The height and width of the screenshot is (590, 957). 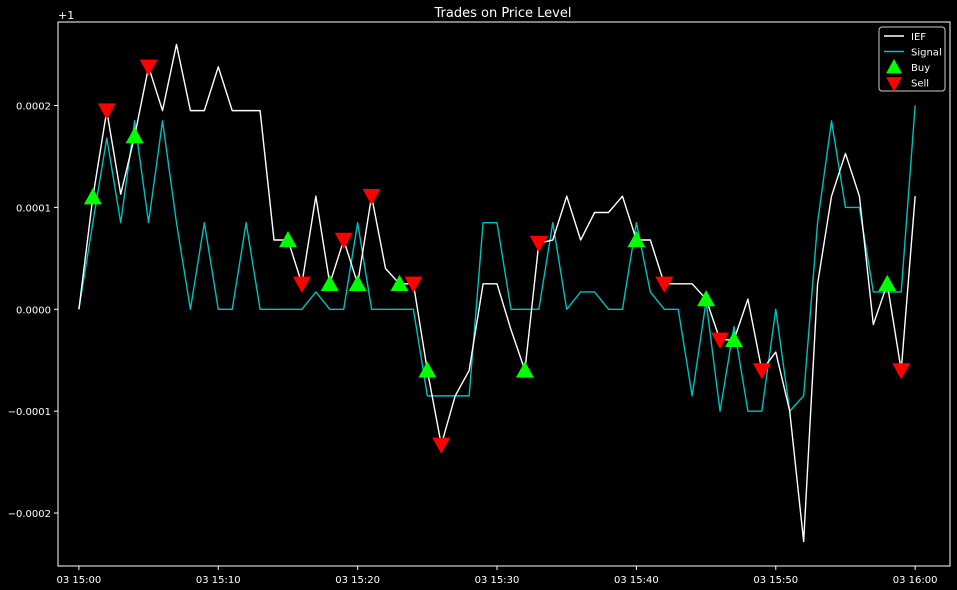 I want to click on x-tick-label: 03 15:10, so click(x=218, y=580).